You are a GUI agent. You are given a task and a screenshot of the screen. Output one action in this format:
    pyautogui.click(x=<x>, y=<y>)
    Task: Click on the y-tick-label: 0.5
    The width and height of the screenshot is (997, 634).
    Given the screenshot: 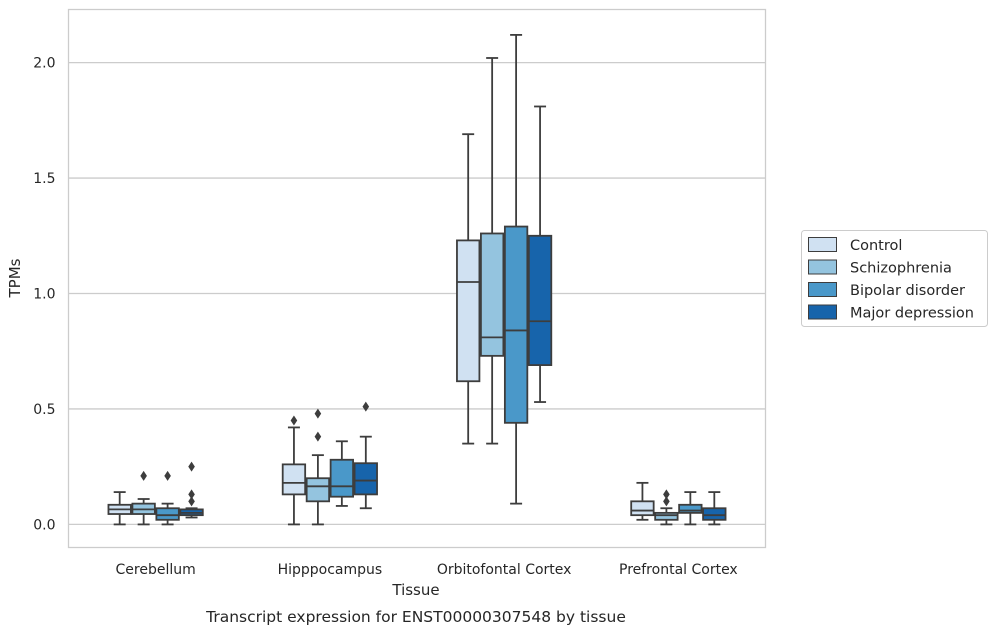 What is the action you would take?
    pyautogui.click(x=44, y=410)
    